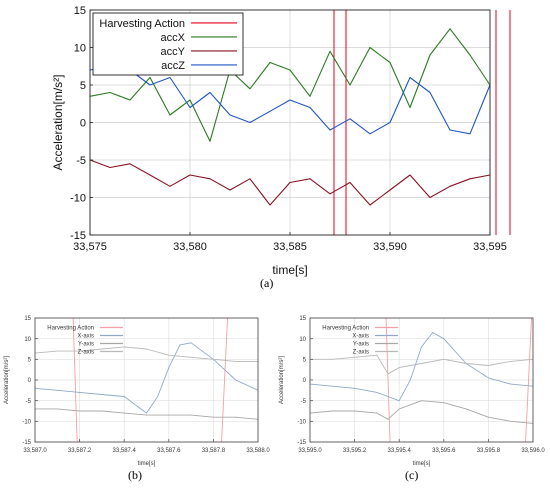  I want to click on legend-label: accX, so click(173, 38).